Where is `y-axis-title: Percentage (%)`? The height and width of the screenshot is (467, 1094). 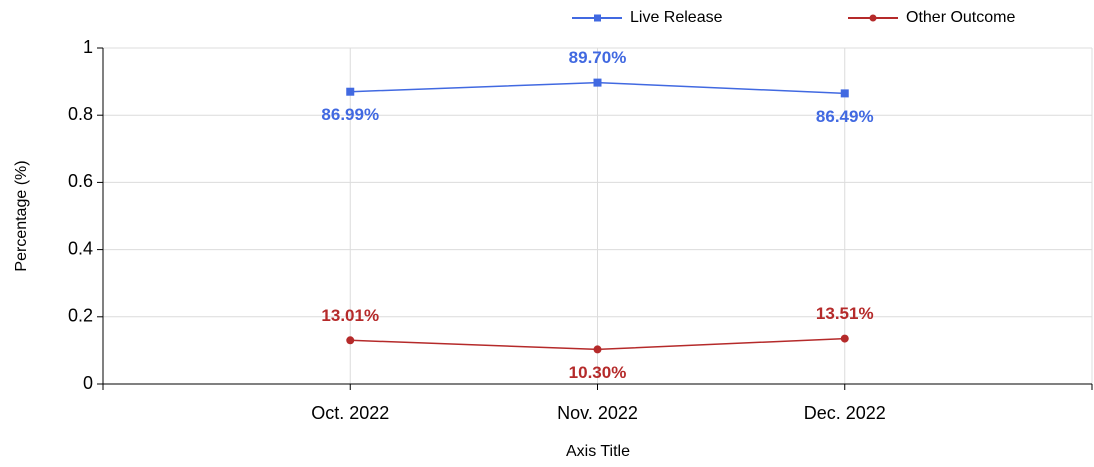
y-axis-title: Percentage (%) is located at coordinates (21, 215).